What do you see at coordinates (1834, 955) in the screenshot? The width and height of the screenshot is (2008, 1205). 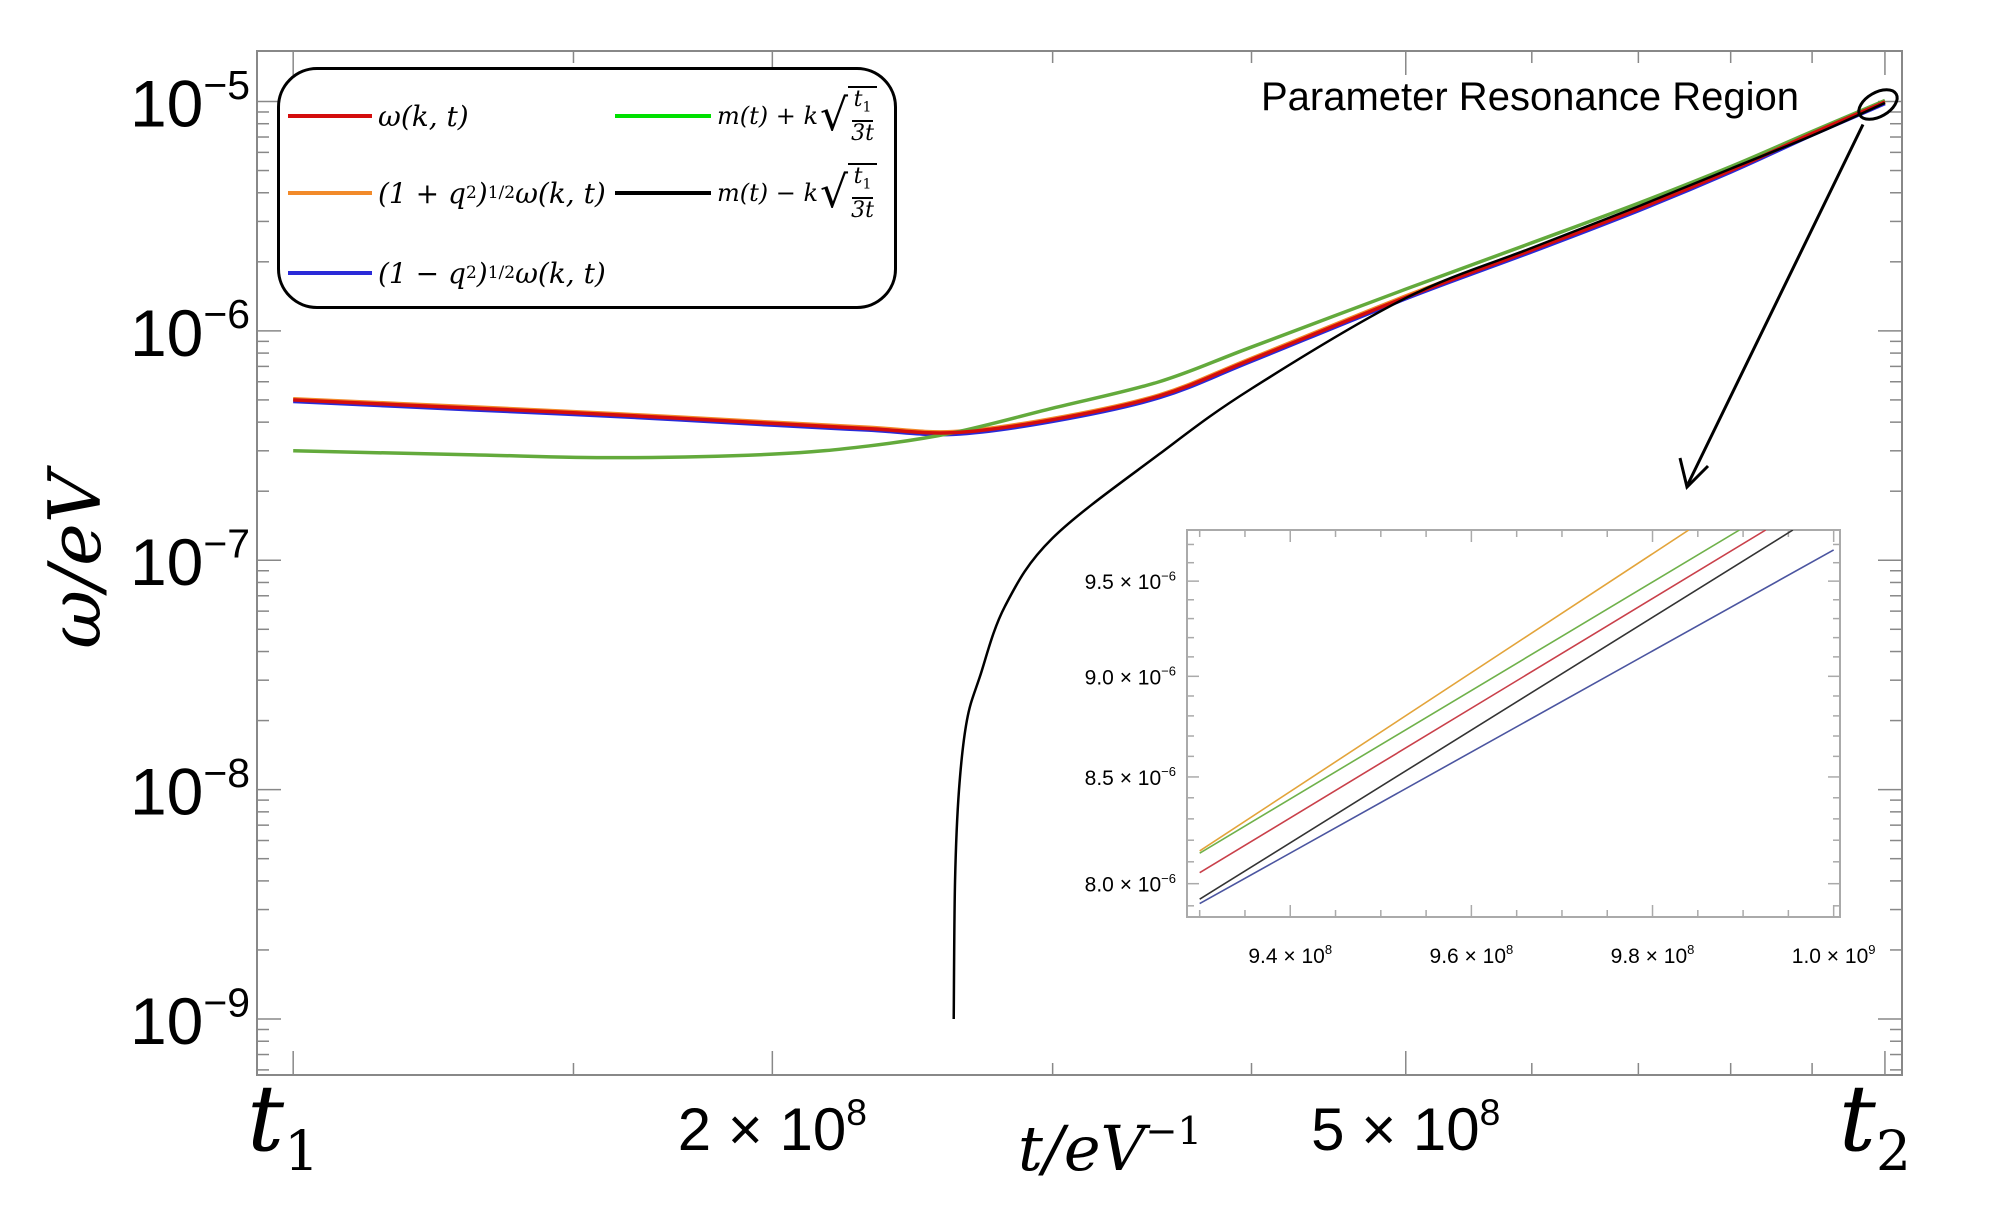 I see `inset-x-tick-label: 1.0 × 10⁹` at bounding box center [1834, 955].